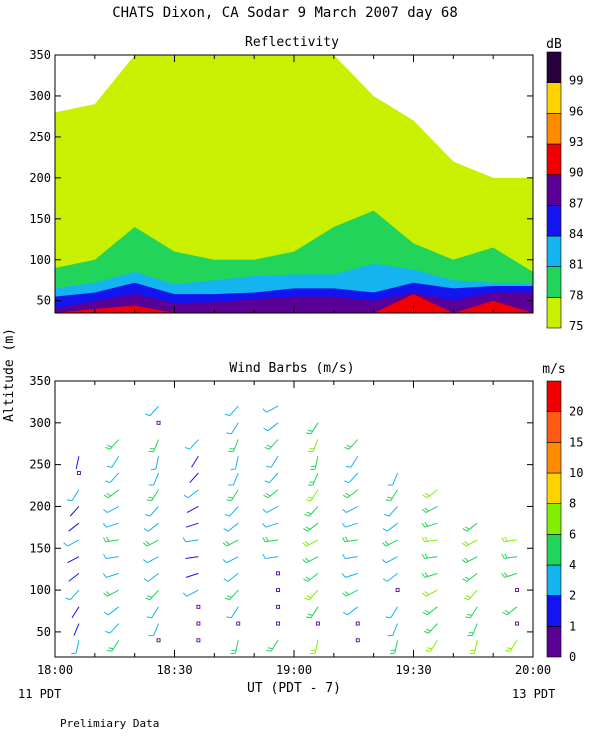 The height and width of the screenshot is (750, 600). Describe the element at coordinates (40, 55) in the screenshot. I see `refl-ytick-label: 350` at that location.